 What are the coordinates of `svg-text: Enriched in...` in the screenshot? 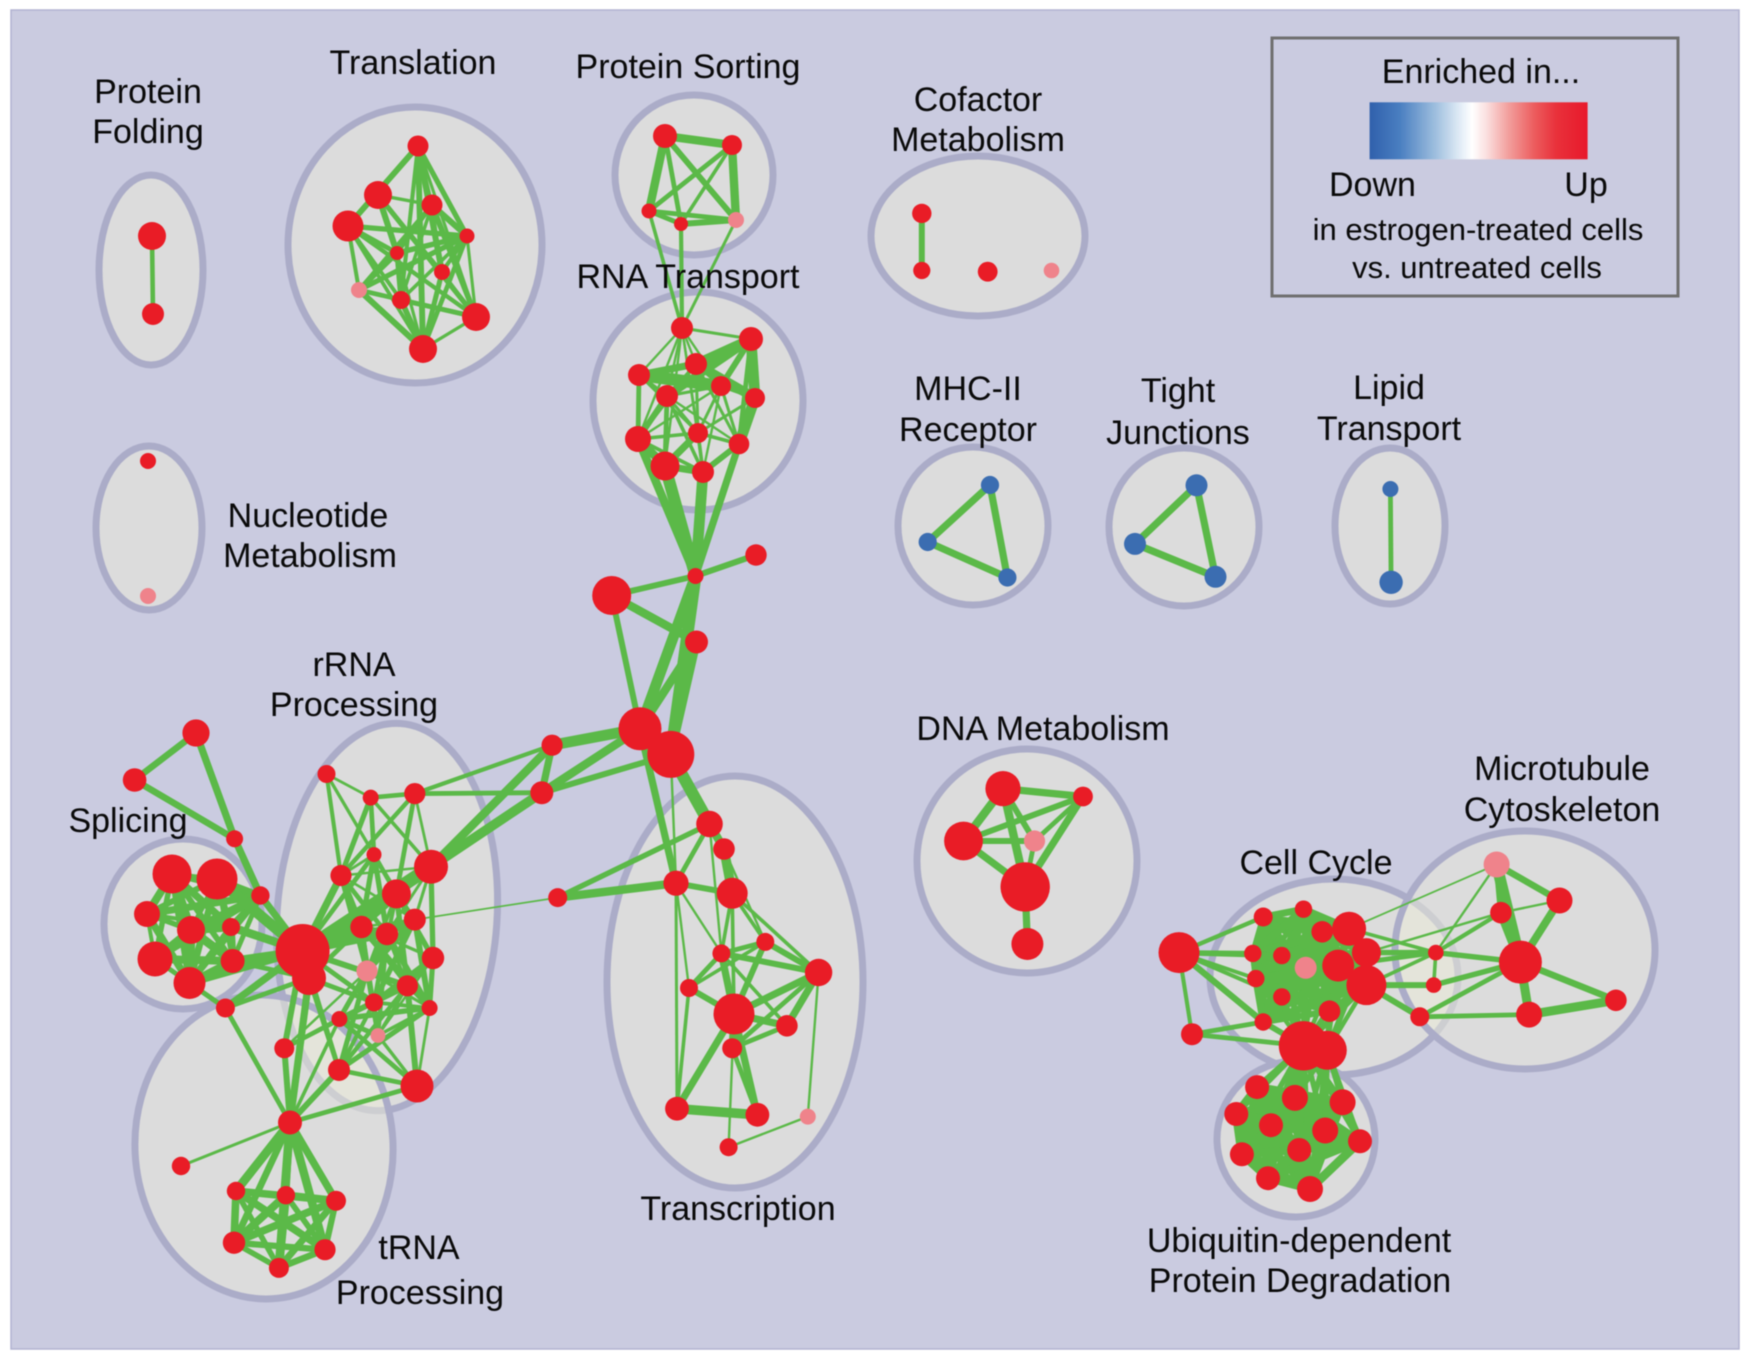 It's located at (1481, 72).